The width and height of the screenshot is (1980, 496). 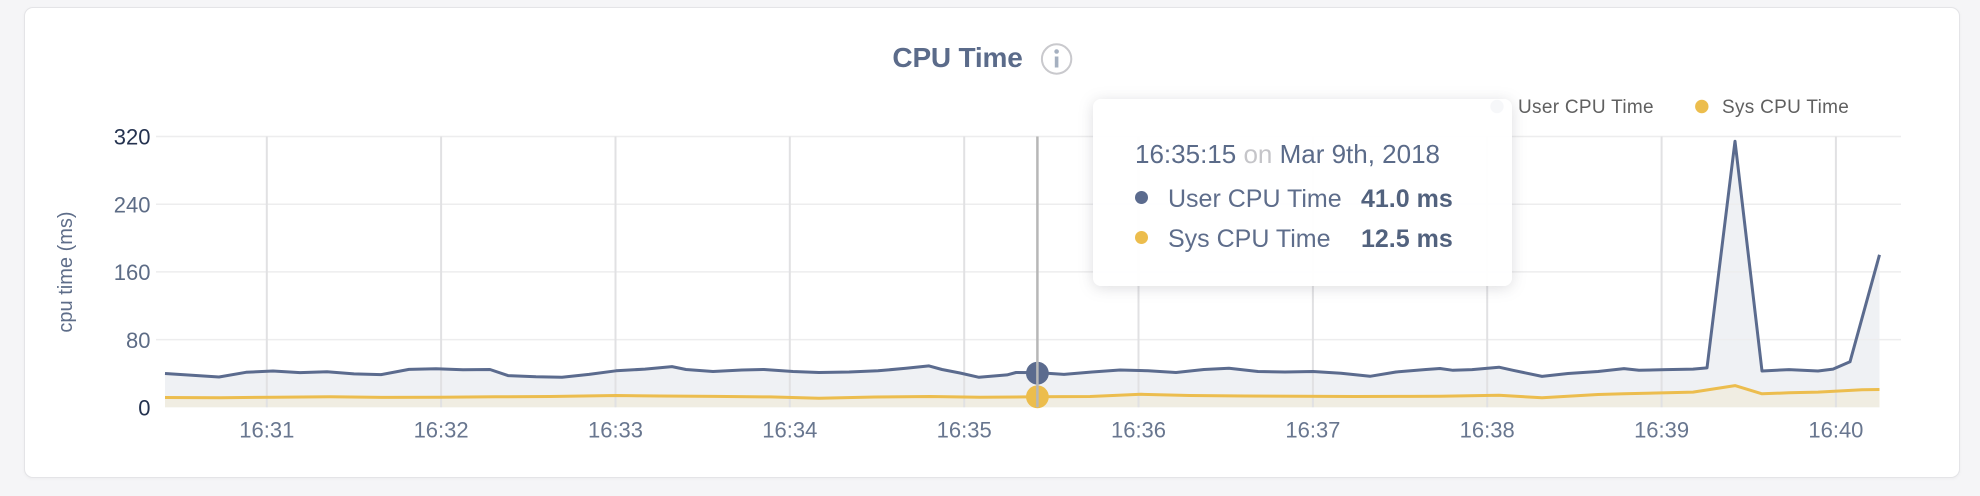 What do you see at coordinates (441, 430) in the screenshot?
I see `svg-text: 16:32` at bounding box center [441, 430].